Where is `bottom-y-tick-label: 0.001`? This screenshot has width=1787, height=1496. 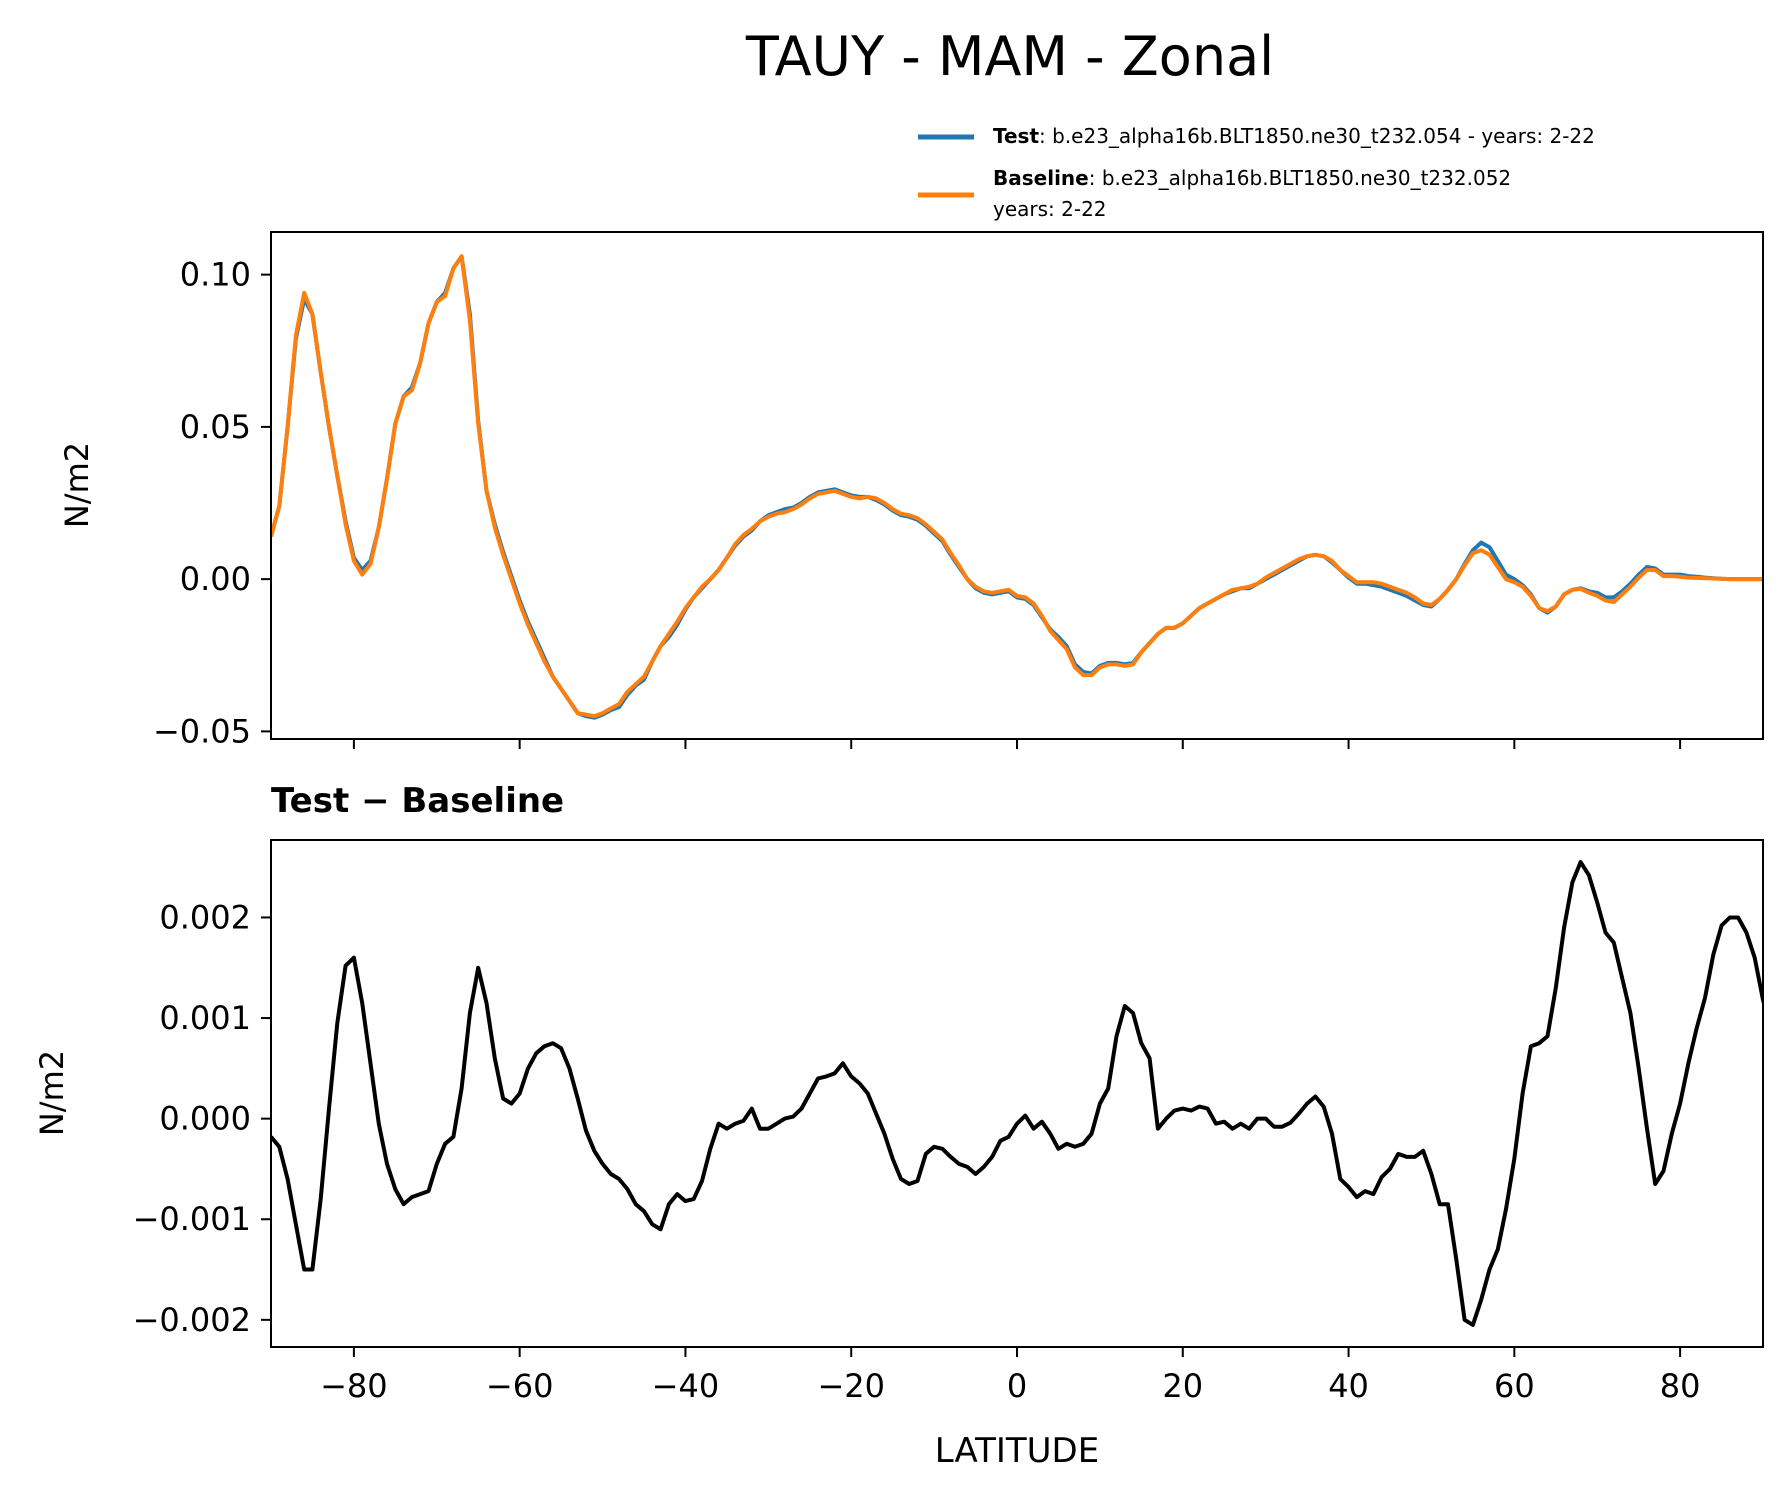
bottom-y-tick-label: 0.001 is located at coordinates (205, 1018).